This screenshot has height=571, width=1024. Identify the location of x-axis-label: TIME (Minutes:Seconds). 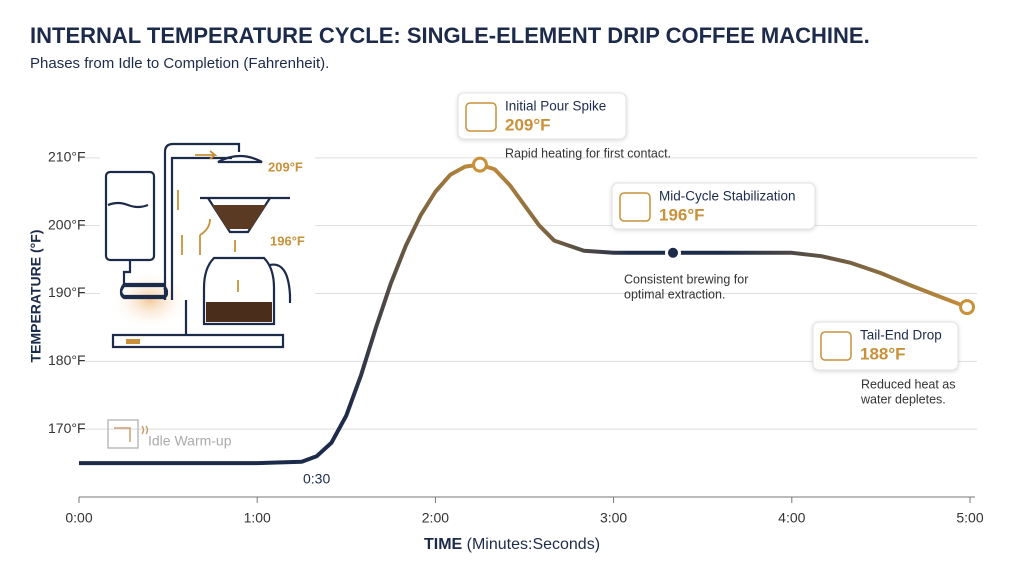
(512, 544).